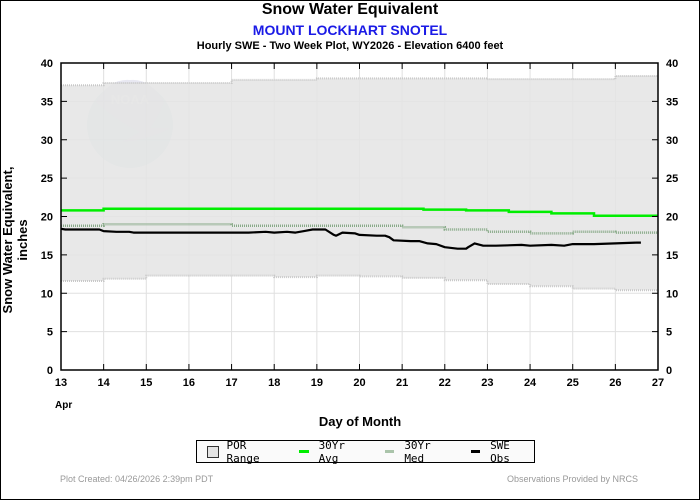 This screenshot has width=700, height=500. Describe the element at coordinates (658, 383) in the screenshot. I see `x-tick-label: 27` at that location.